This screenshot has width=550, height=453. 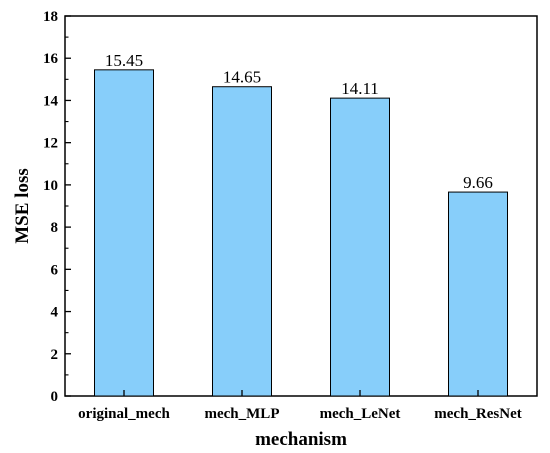 I want to click on y-tick-label: 0, so click(x=55, y=397).